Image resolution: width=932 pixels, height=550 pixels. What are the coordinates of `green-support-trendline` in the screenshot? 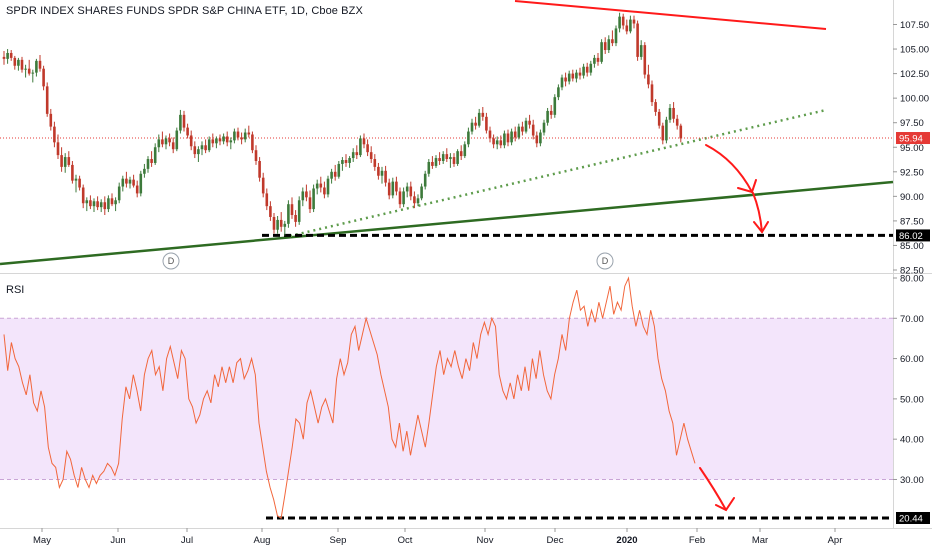 It's located at (447, 223).